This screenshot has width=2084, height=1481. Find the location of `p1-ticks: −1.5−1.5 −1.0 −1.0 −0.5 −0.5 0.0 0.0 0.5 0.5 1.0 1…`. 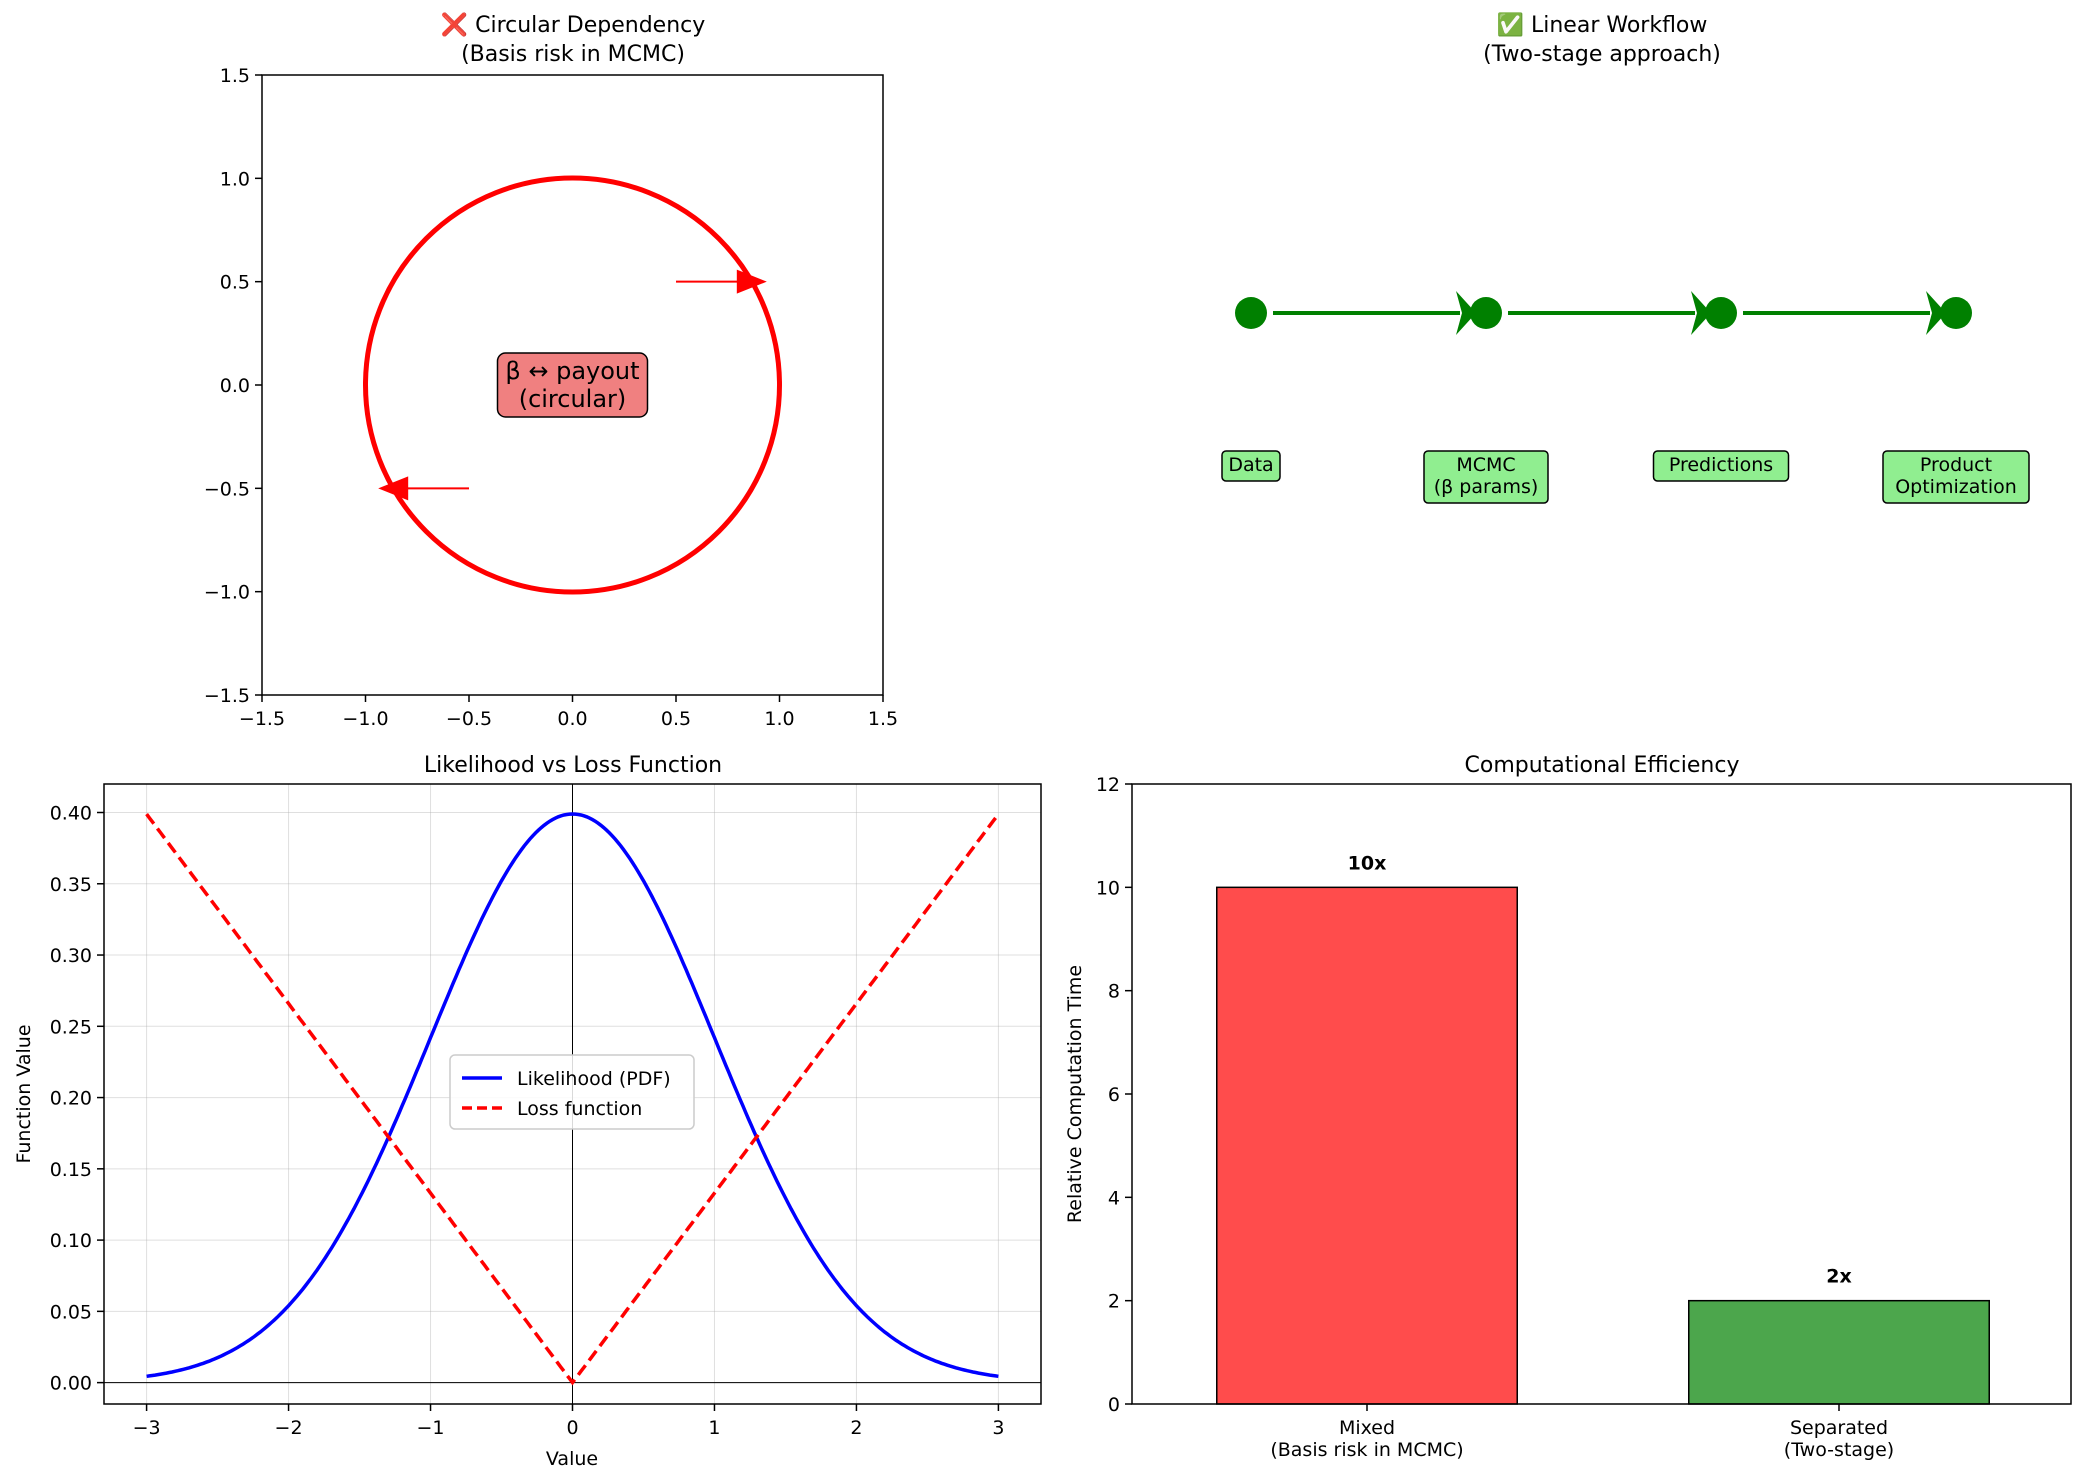

p1-ticks: −1.5−1.5 −1.0 −1.0 −0.5 −0.5 0.0 0.0 0.5 0.5 1.0 1… is located at coordinates (551, 397).